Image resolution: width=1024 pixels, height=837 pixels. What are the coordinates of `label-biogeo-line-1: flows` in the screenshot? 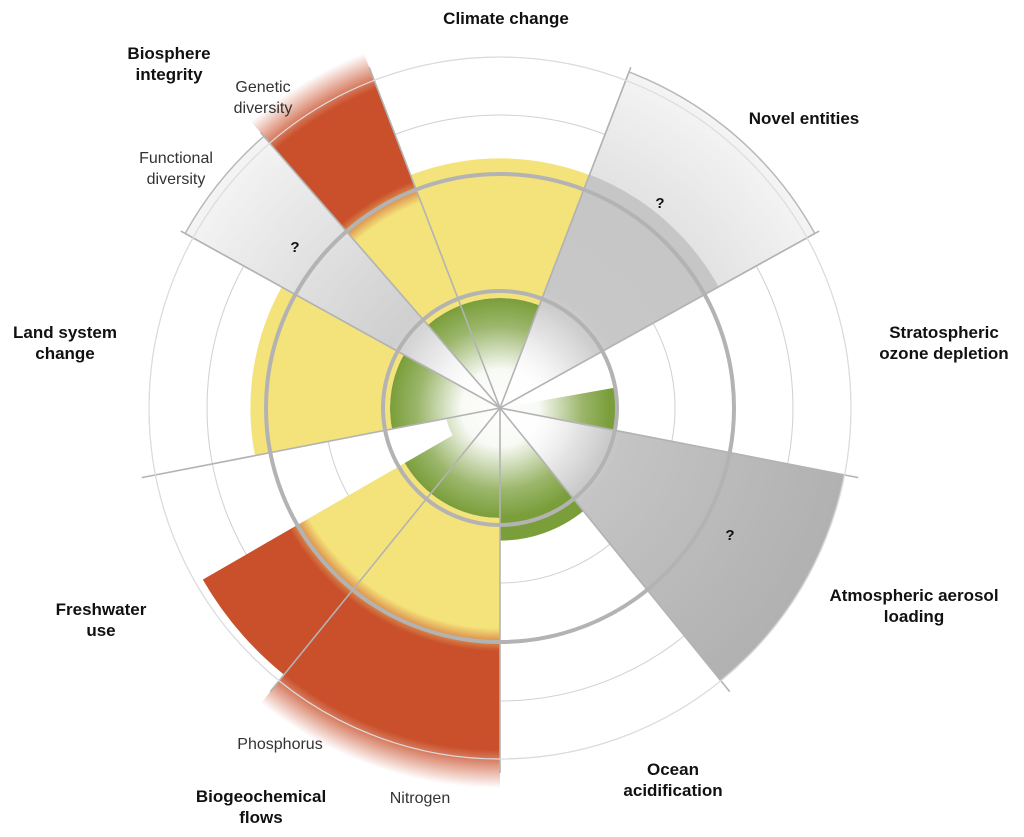 It's located at (260, 817).